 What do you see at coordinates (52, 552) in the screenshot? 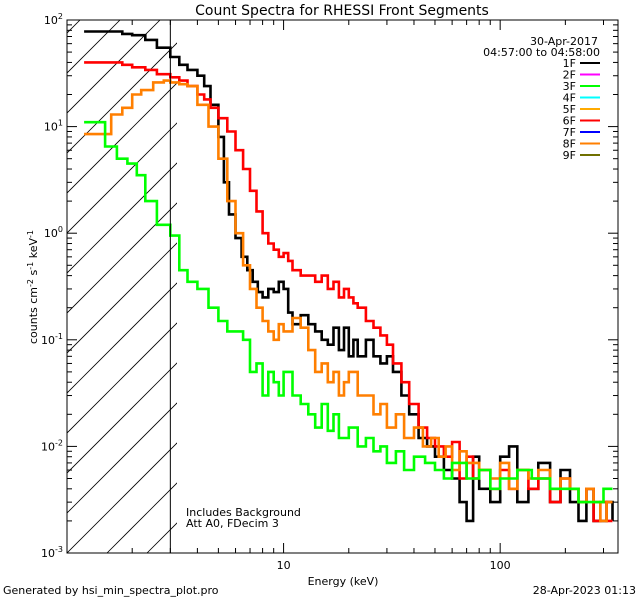
I see `y-tick-label: 10⁻³` at bounding box center [52, 552].